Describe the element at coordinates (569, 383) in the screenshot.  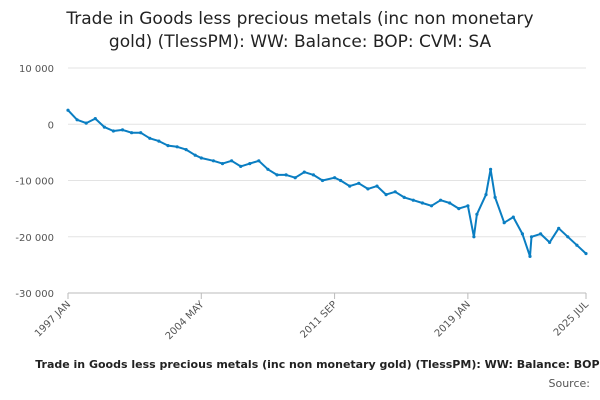
I see `source-label: Source:` at that location.